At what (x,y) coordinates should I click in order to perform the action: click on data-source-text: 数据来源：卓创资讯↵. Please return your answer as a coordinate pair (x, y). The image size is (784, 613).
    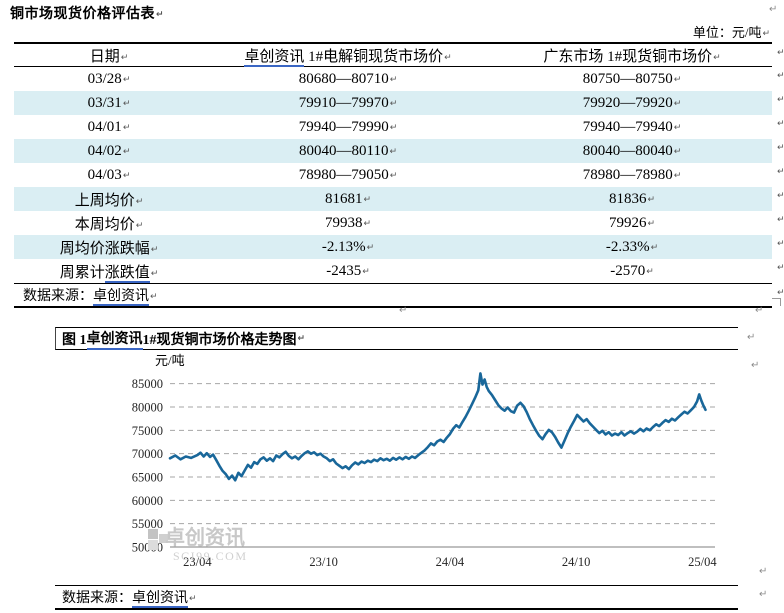
    Looking at the image, I should click on (126, 597).